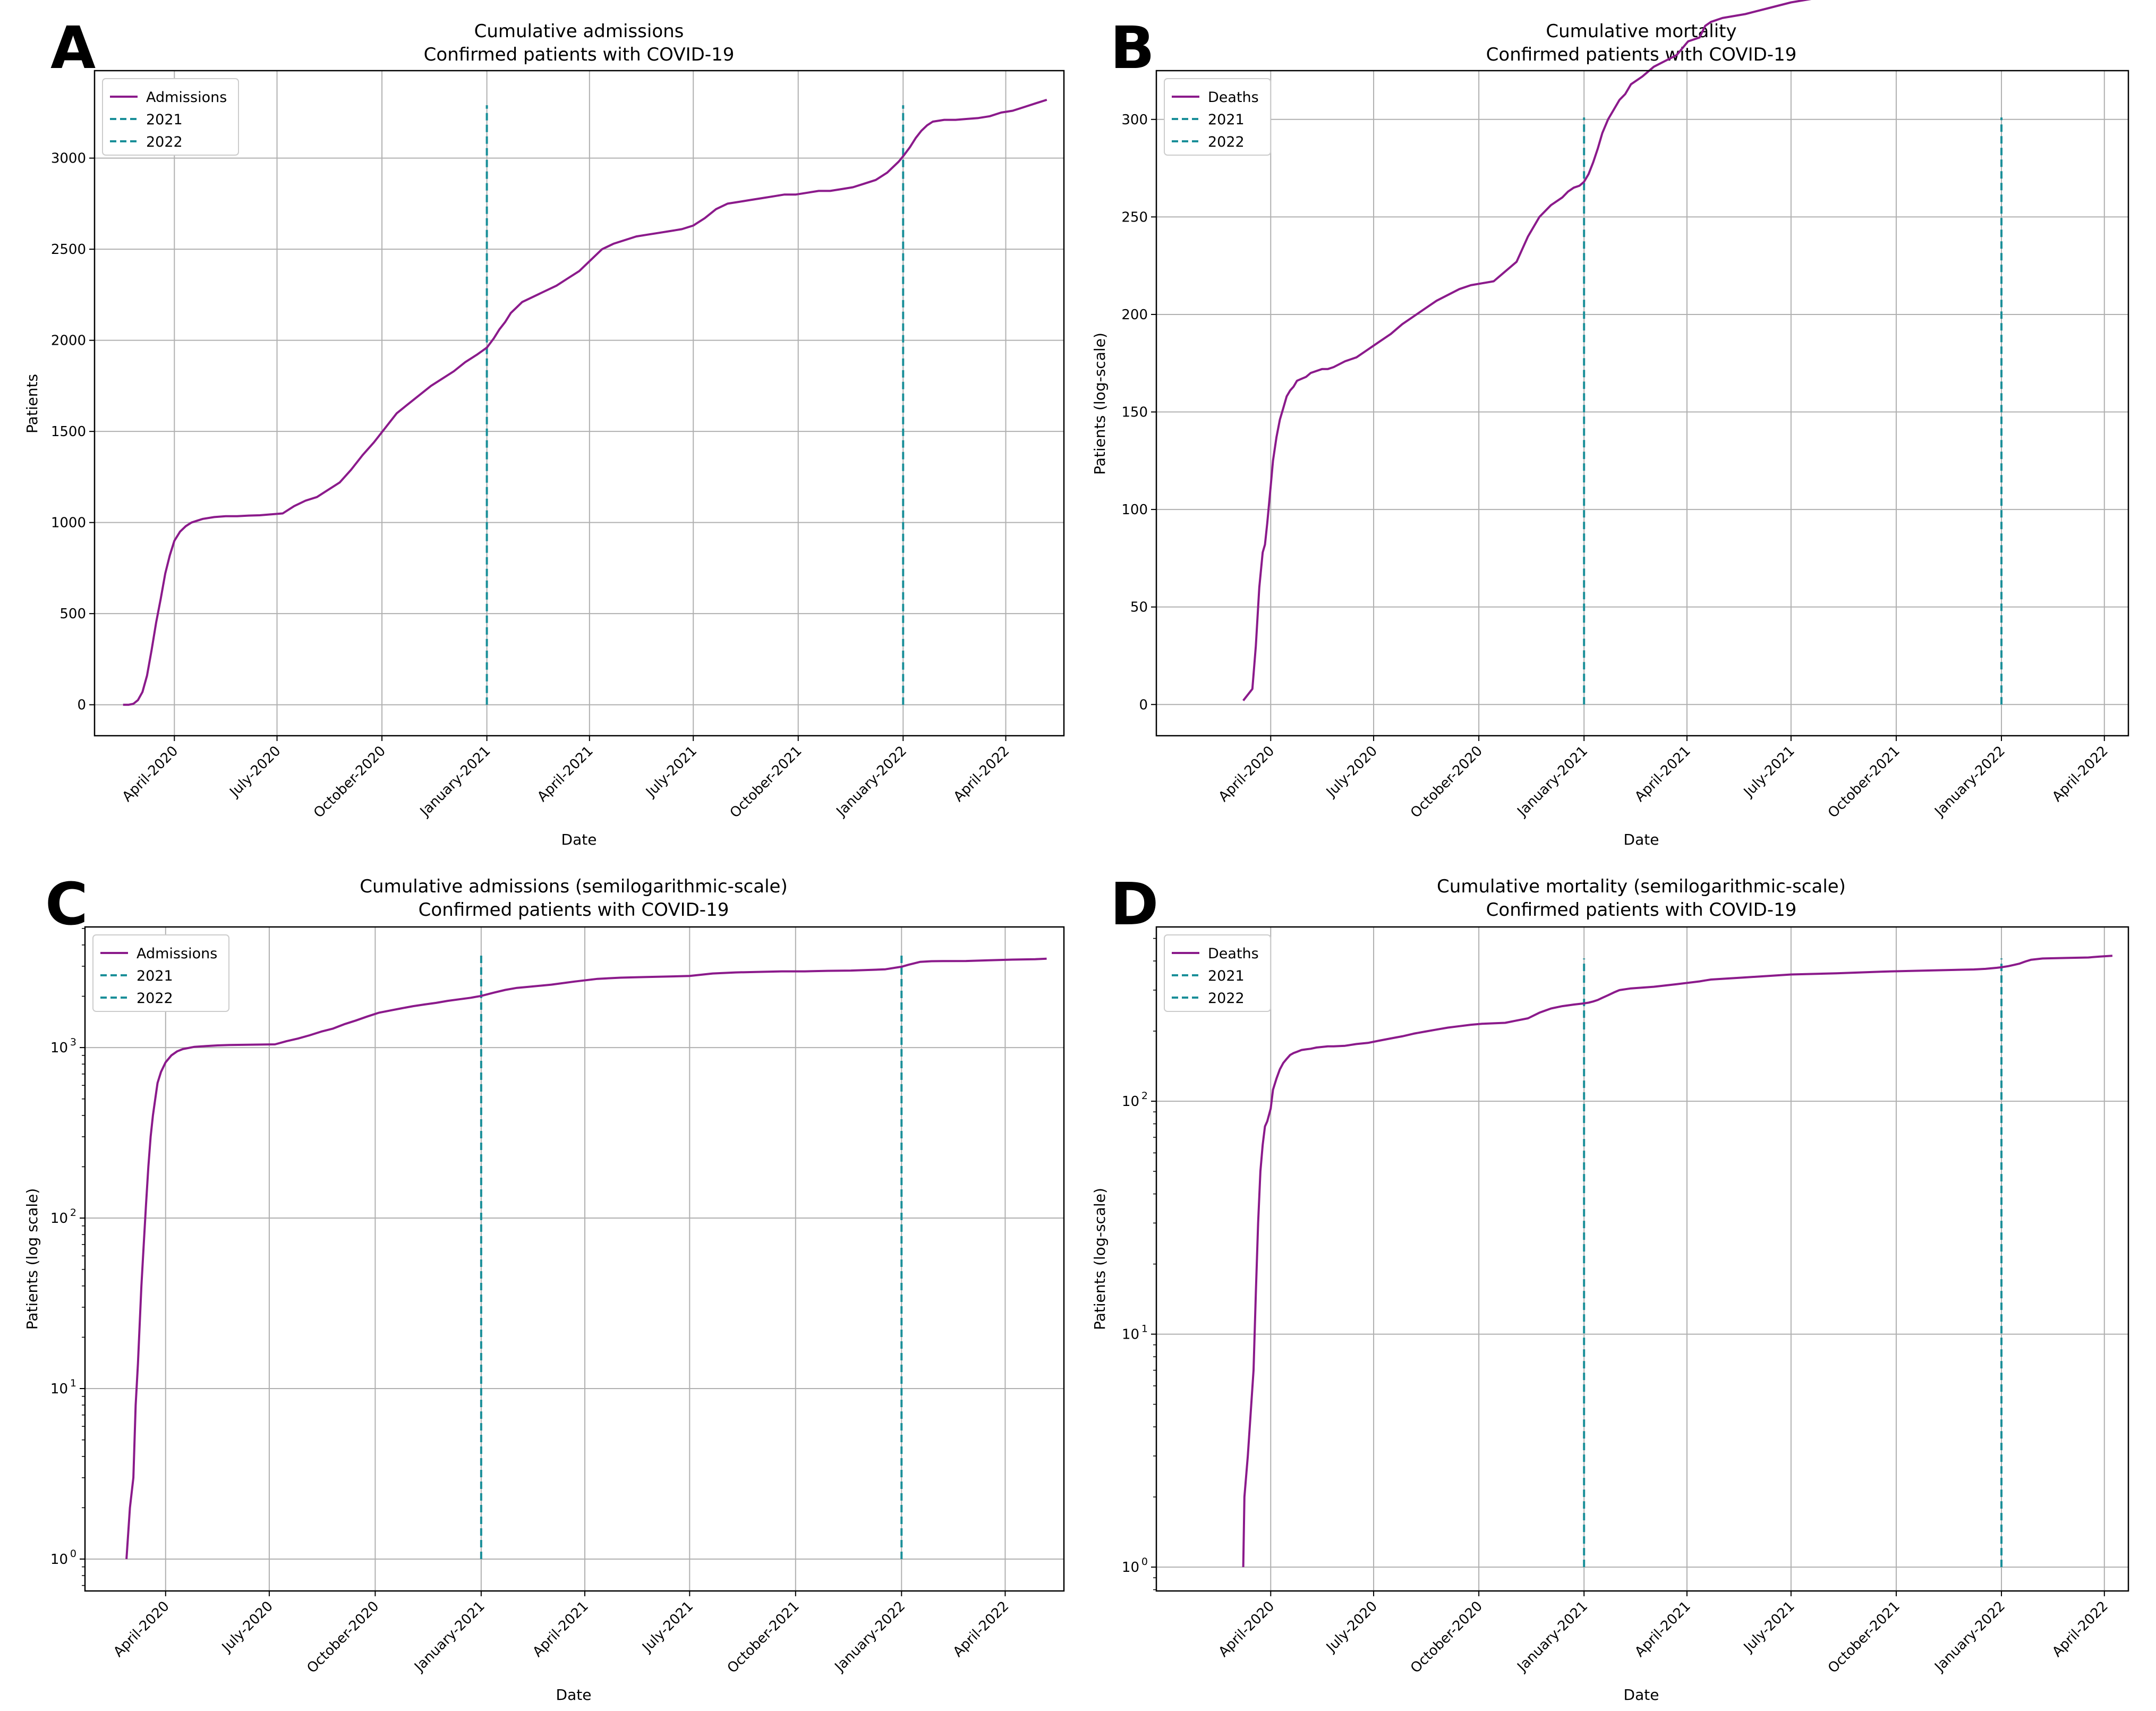 This screenshot has height=1711, width=2156. I want to click on panel-a-letter: A, so click(73, 48).